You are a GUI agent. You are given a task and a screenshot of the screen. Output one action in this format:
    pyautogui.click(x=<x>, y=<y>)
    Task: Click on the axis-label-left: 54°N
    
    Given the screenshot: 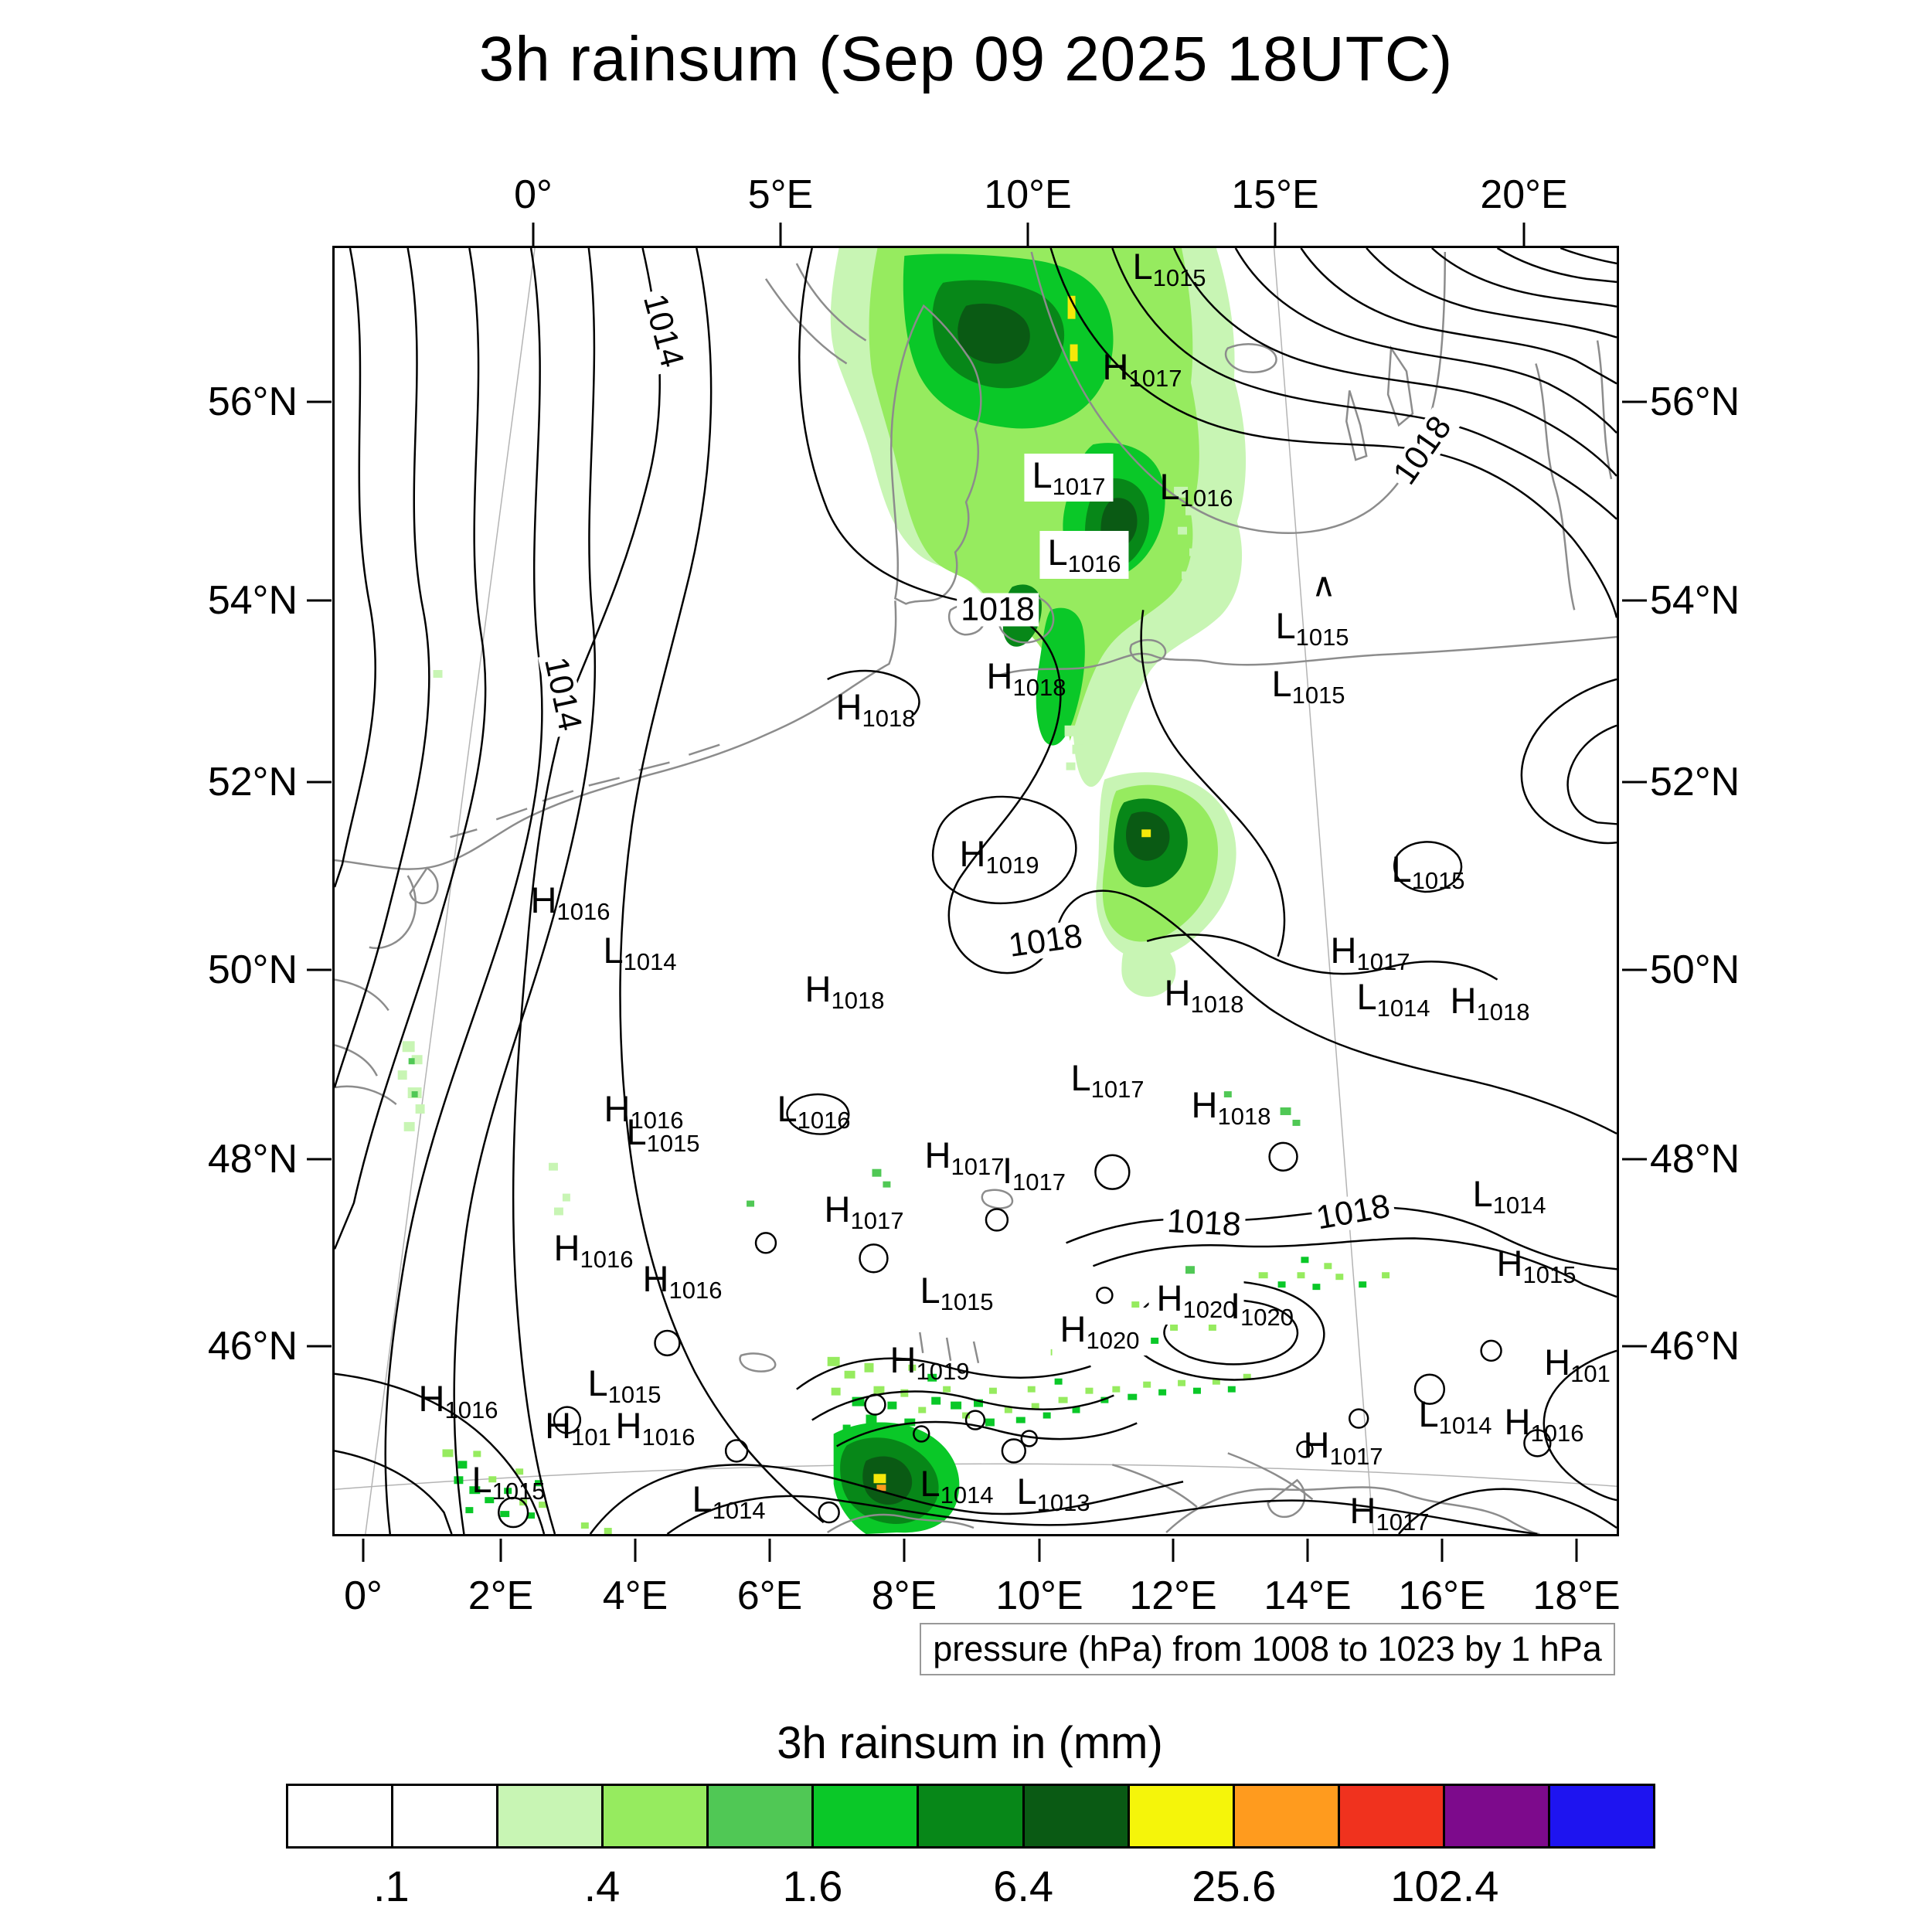 What is the action you would take?
    pyautogui.click(x=253, y=600)
    